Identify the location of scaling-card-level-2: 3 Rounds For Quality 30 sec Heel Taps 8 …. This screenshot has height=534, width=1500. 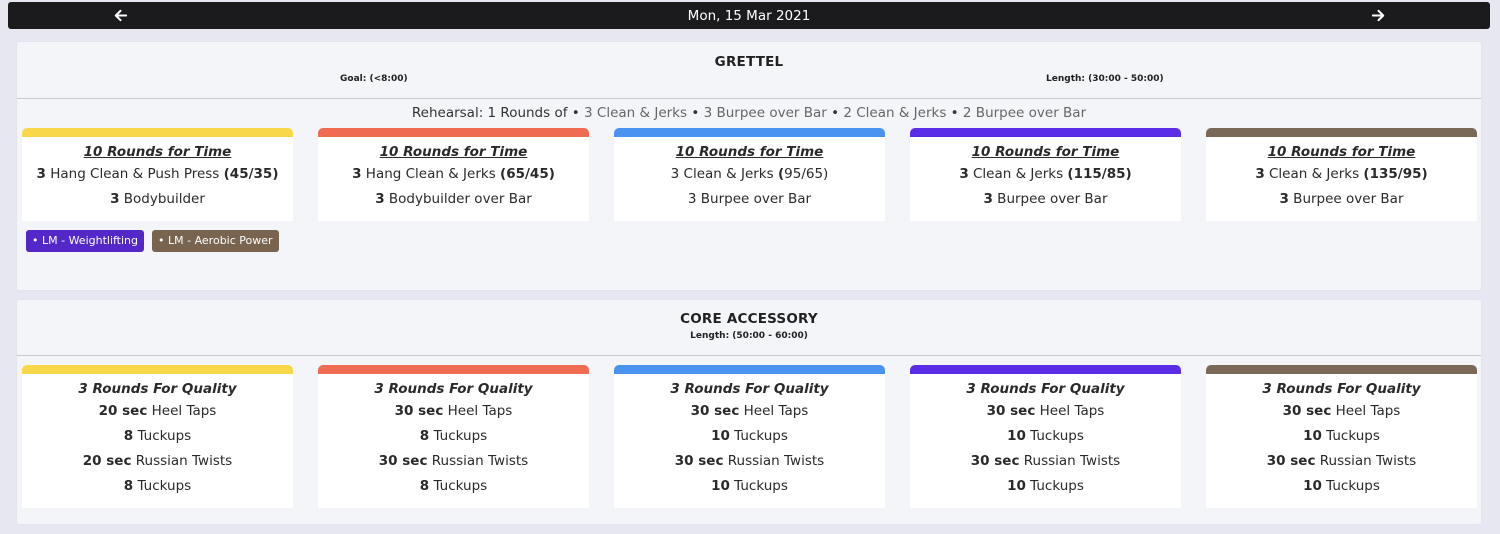
(453, 436).